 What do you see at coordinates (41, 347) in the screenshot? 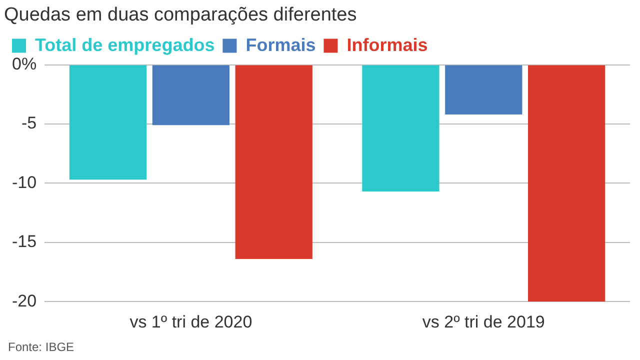
I see `source-note: Fonte: IBGE` at bounding box center [41, 347].